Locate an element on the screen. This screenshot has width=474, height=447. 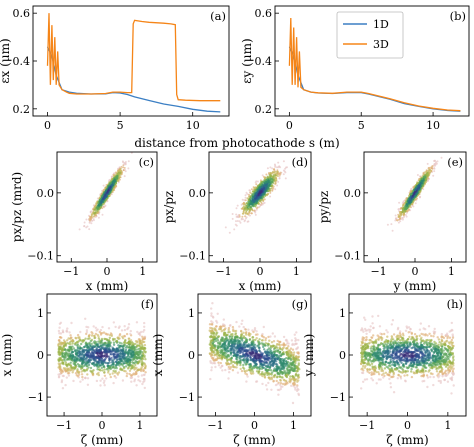
panel-a: 0 5 10 0.2 0.4 0.6 (a) εx (μm) is located at coordinates (115, 68).